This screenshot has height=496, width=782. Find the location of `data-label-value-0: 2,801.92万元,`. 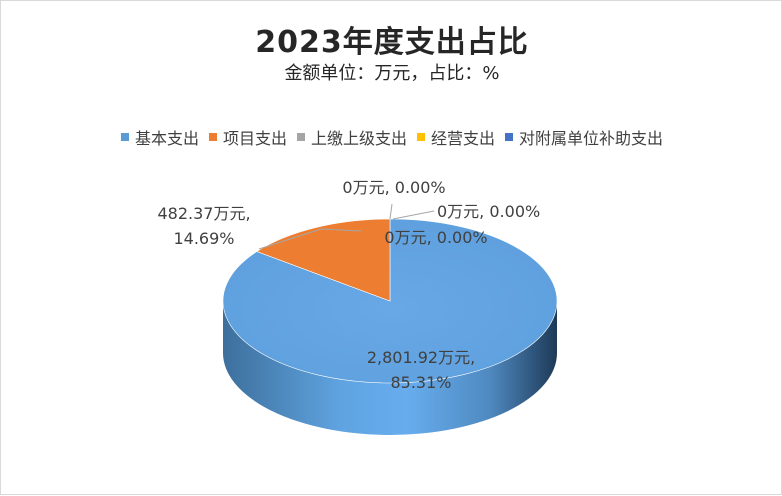

data-label-value-0: 2,801.92万元, is located at coordinates (421, 357).